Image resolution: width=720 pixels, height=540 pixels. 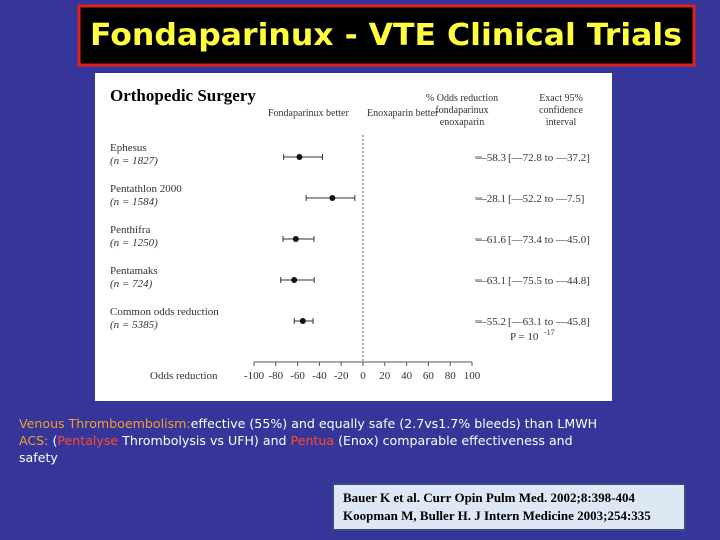 What do you see at coordinates (561, 110) in the screenshot?
I see `column-header: confidence` at bounding box center [561, 110].